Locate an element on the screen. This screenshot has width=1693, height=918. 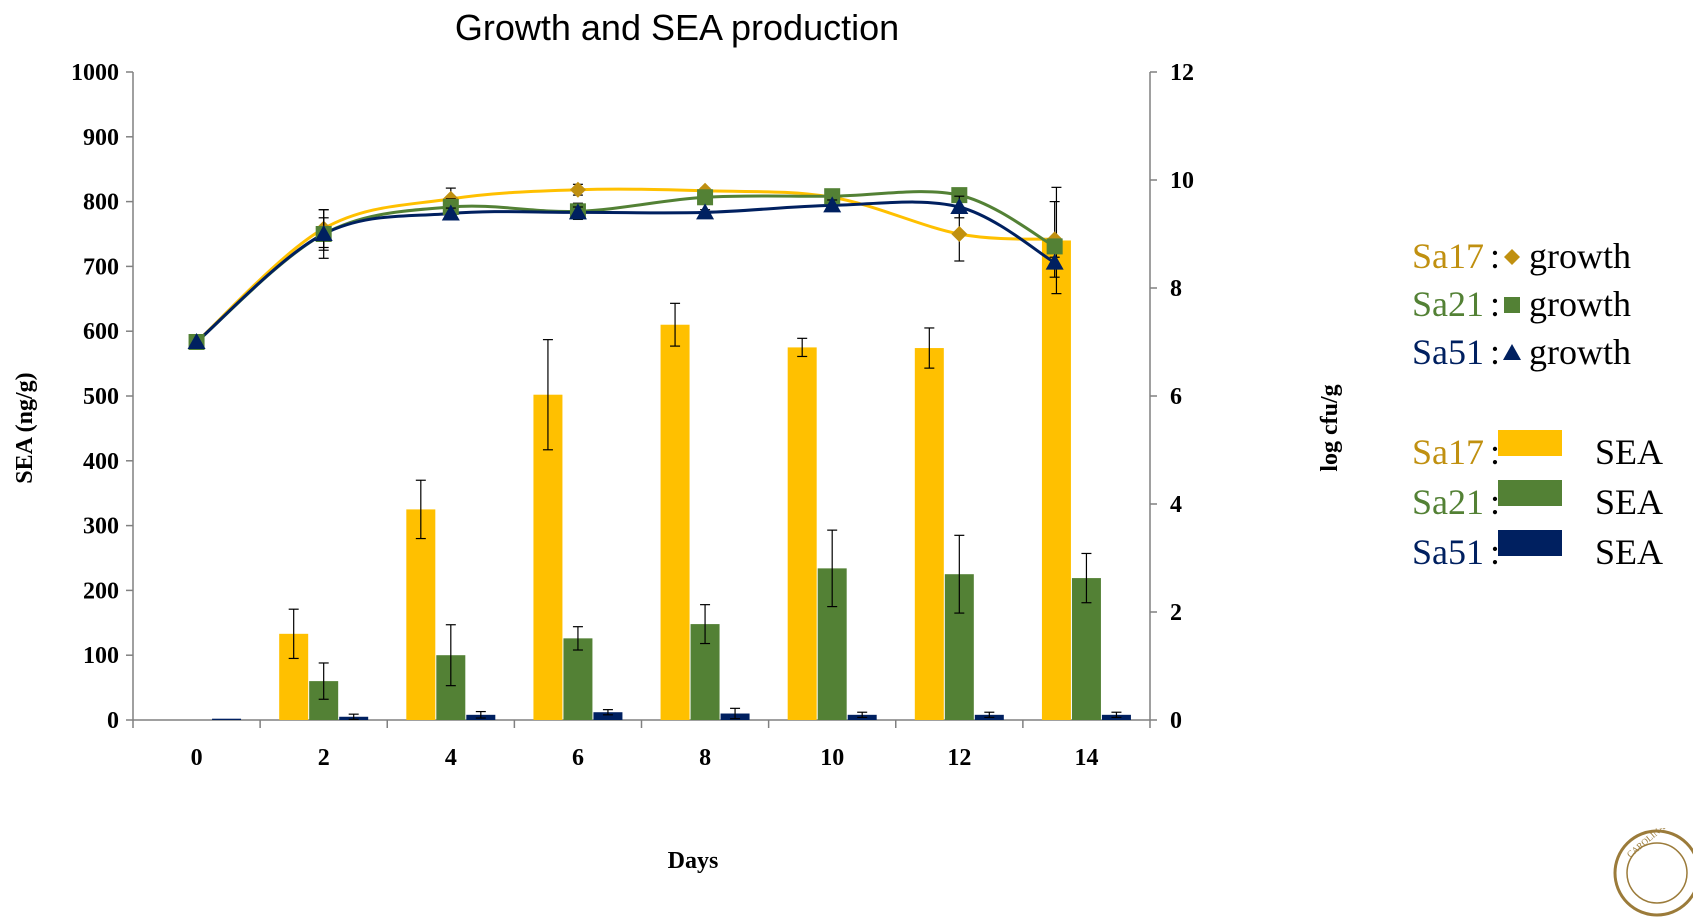
growth-point-sa51-day10 is located at coordinates (832, 204).